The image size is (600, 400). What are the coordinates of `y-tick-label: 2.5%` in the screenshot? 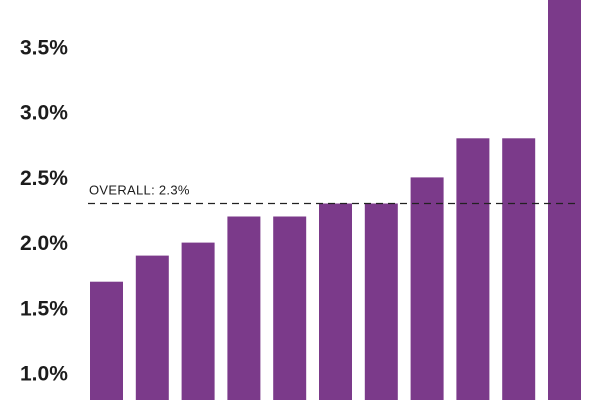 It's located at (44, 178).